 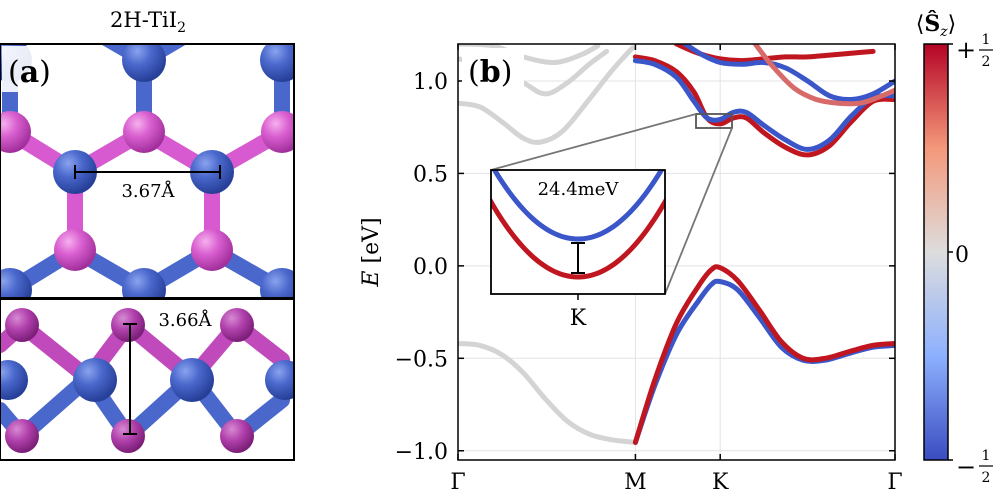 I want to click on splitting-bar, so click(x=578, y=258).